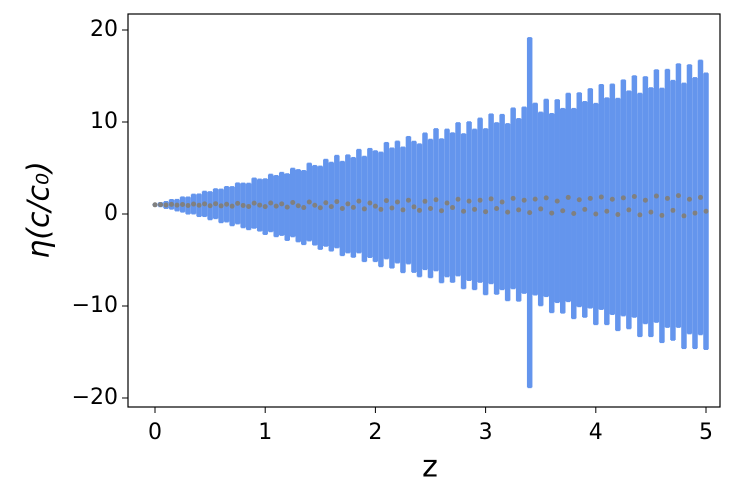  What do you see at coordinates (95, 397) in the screenshot?
I see `y-tick-label: −20` at bounding box center [95, 397].